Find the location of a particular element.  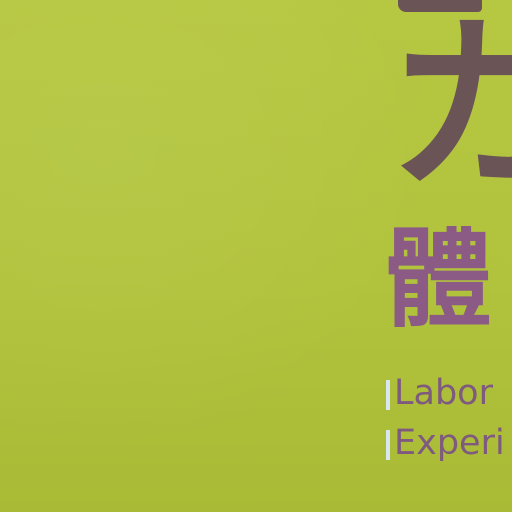

english-line-1-text: Labor is located at coordinates (443, 394).